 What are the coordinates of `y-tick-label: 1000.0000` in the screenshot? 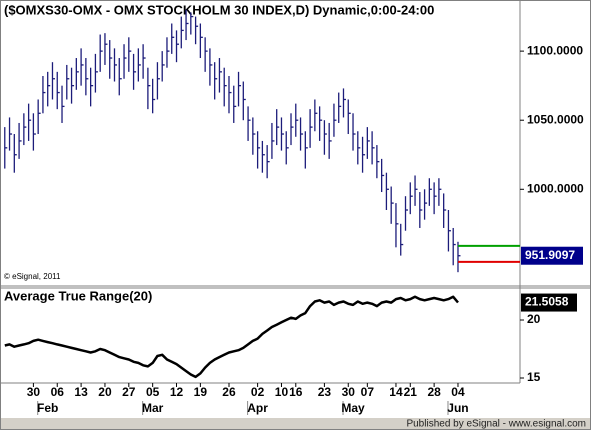 It's located at (555, 188).